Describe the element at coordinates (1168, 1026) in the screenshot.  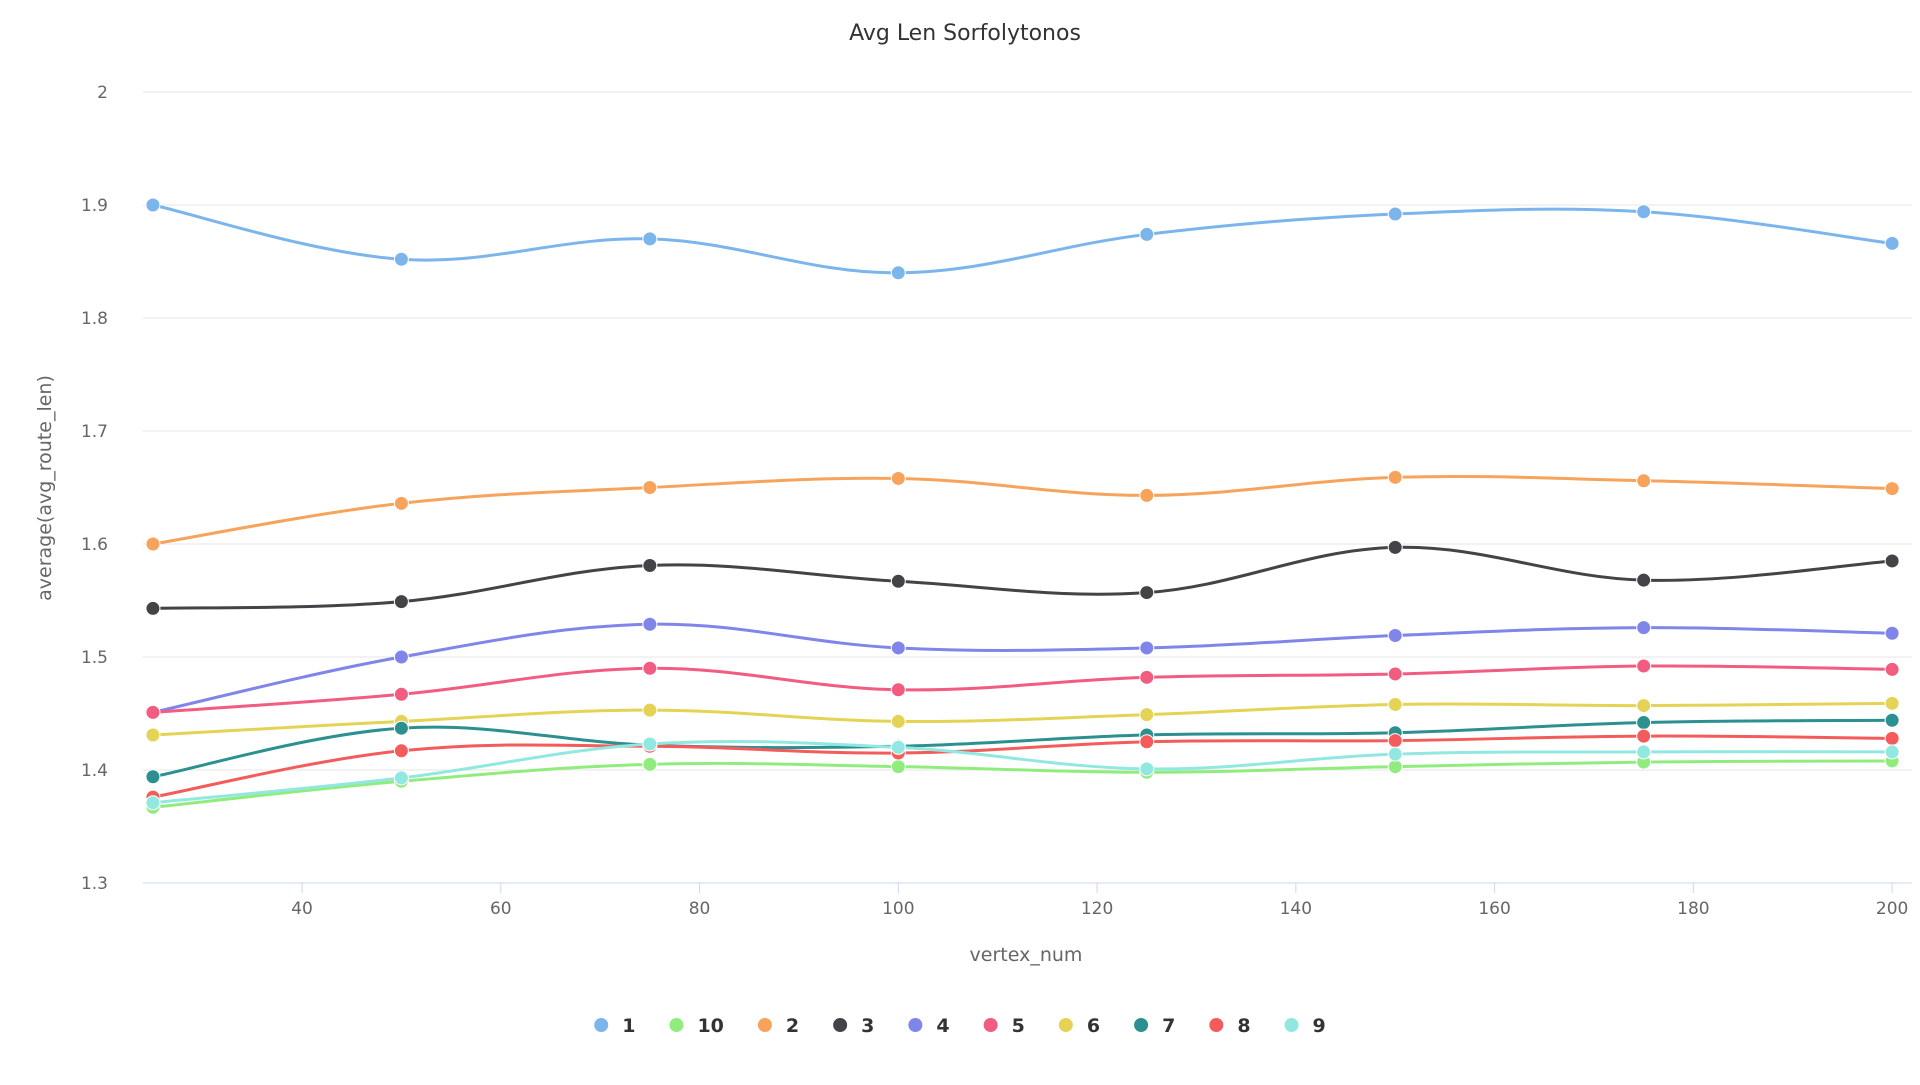
I see `legend-label: 7` at that location.